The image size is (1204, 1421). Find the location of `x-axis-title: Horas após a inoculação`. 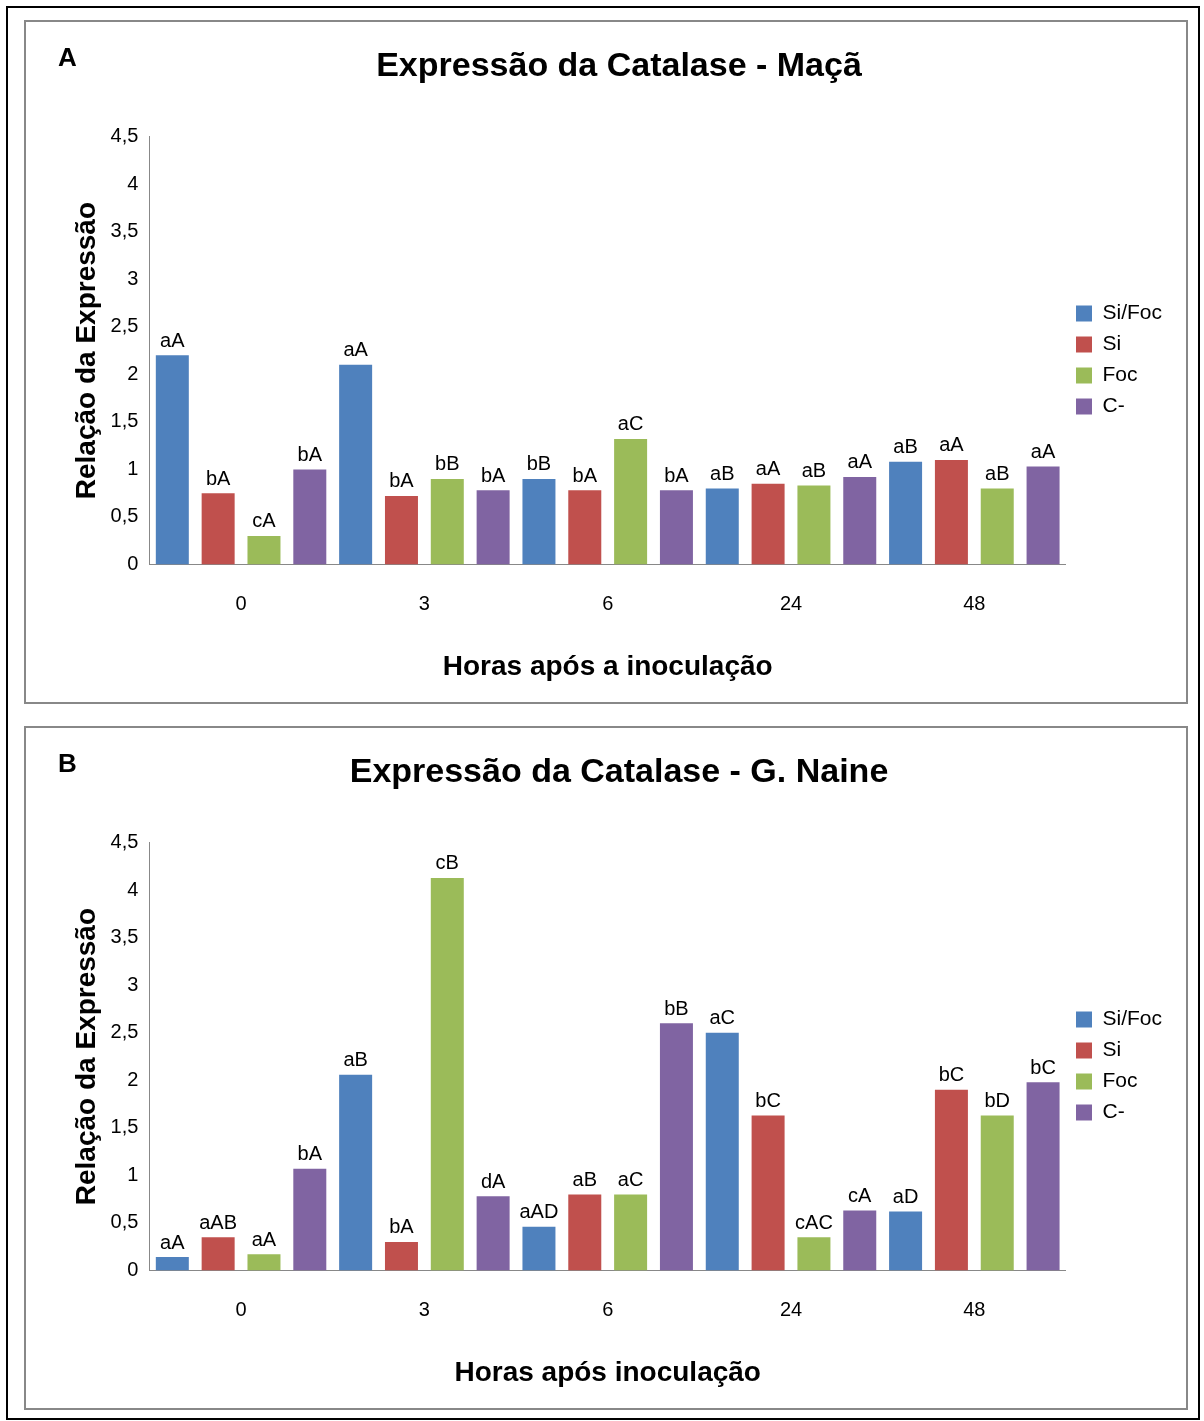

x-axis-title: Horas após a inoculação is located at coordinates (607, 665).